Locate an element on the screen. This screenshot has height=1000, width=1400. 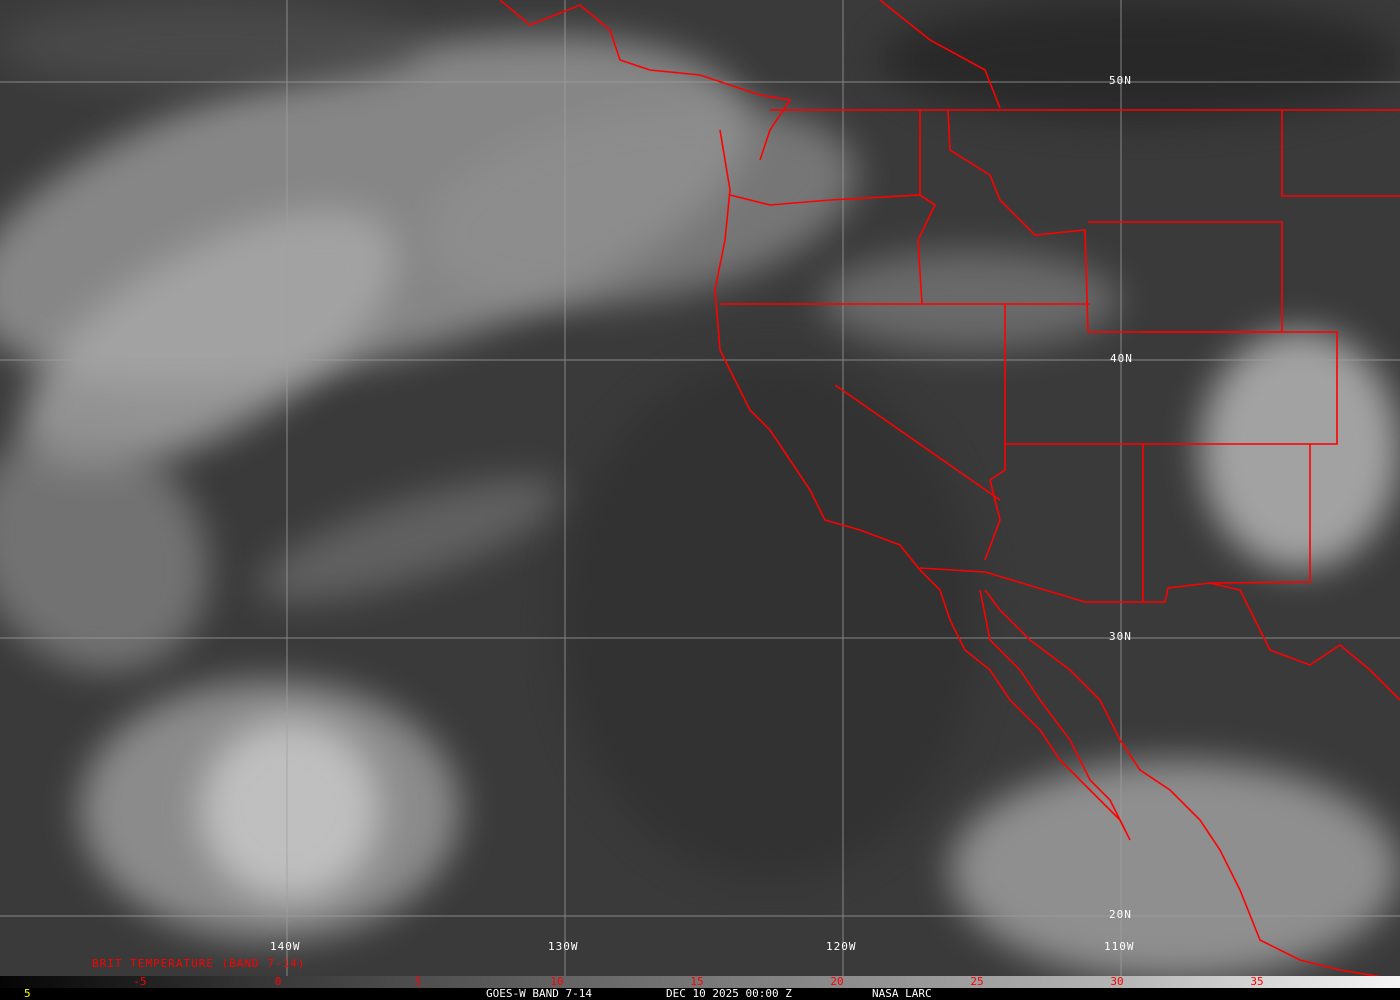
border-ut-co-nm is located at coordinates (1240, 388).